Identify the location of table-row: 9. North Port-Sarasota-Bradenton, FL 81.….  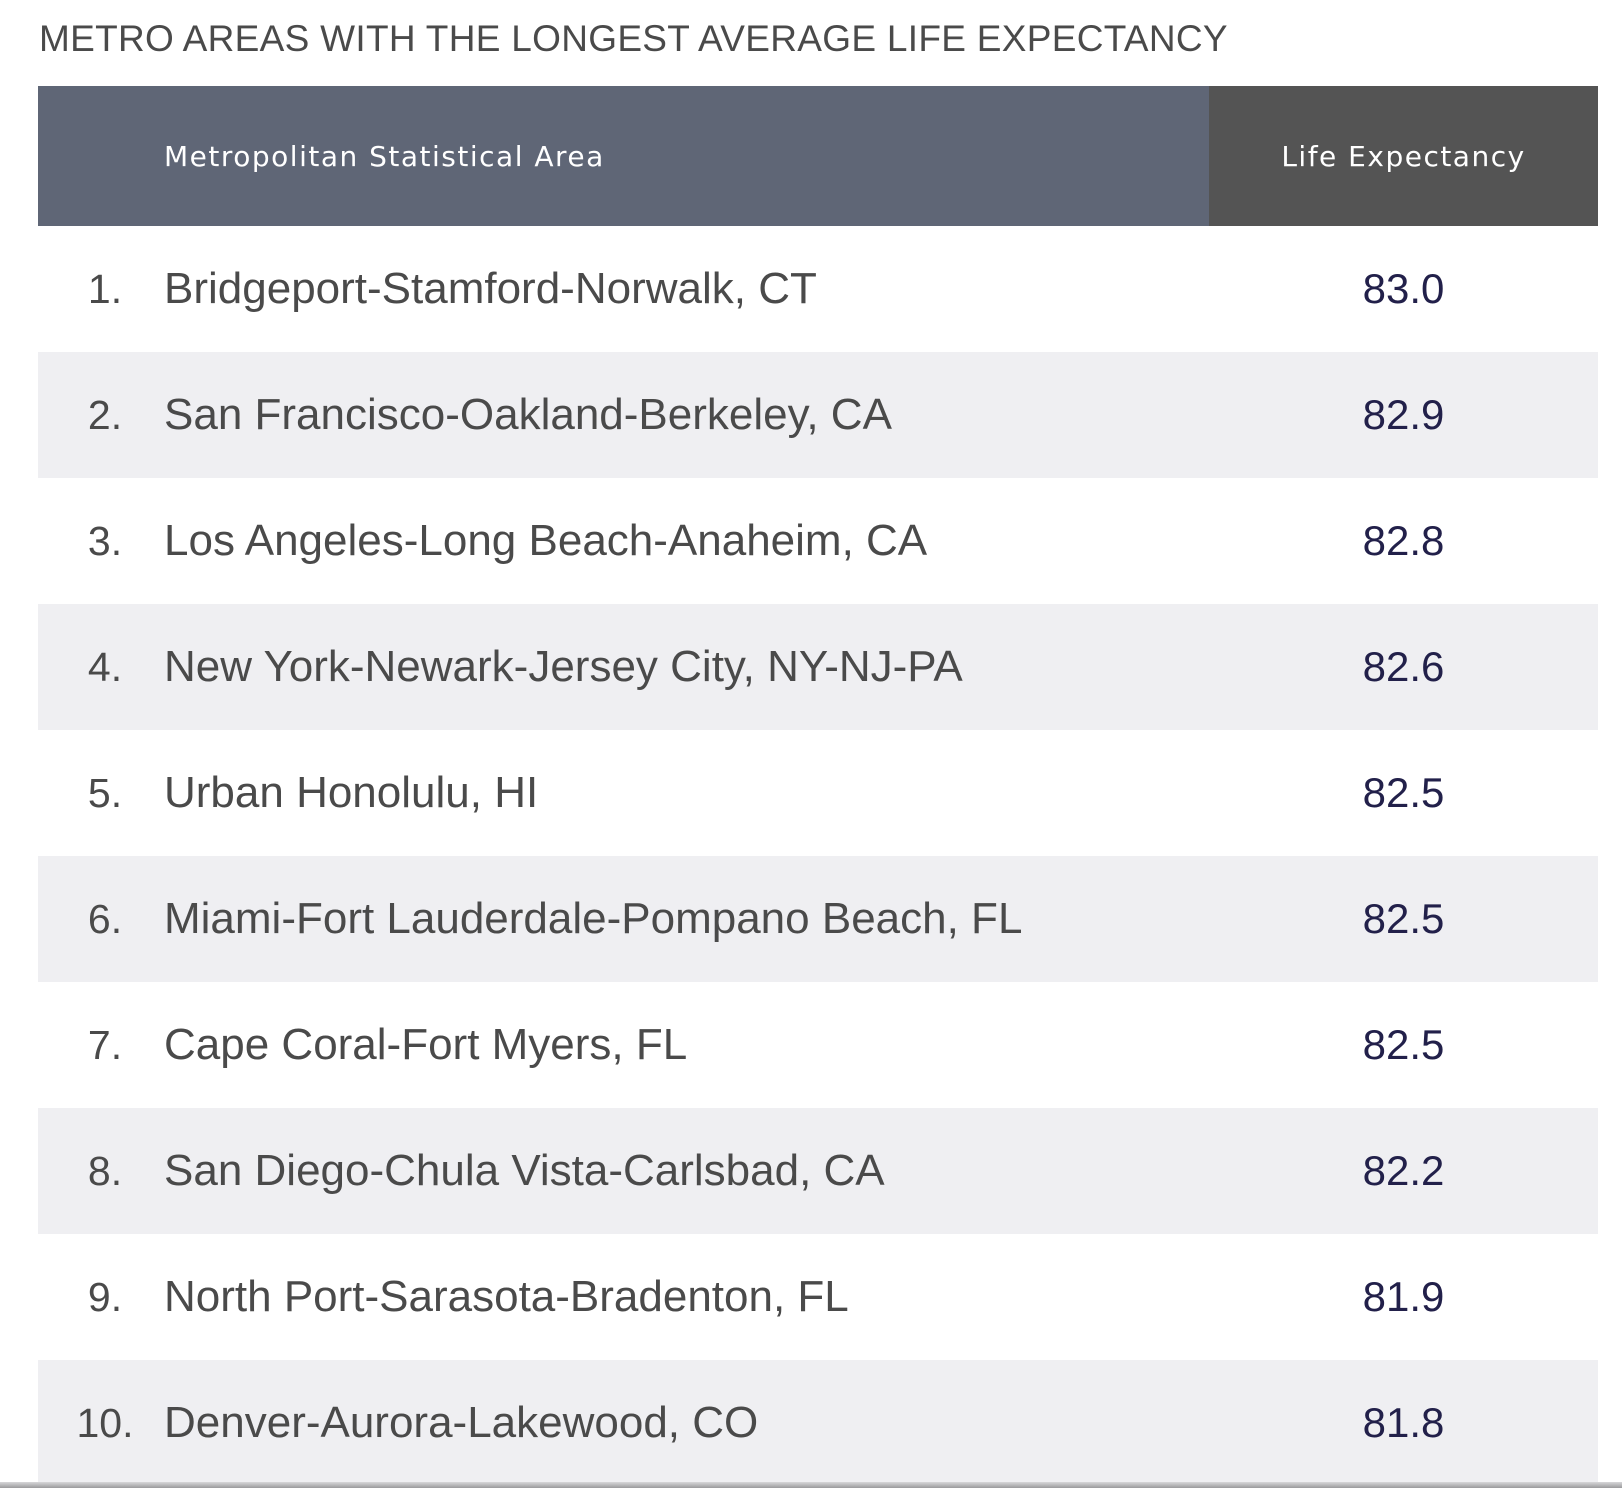
(818, 1297).